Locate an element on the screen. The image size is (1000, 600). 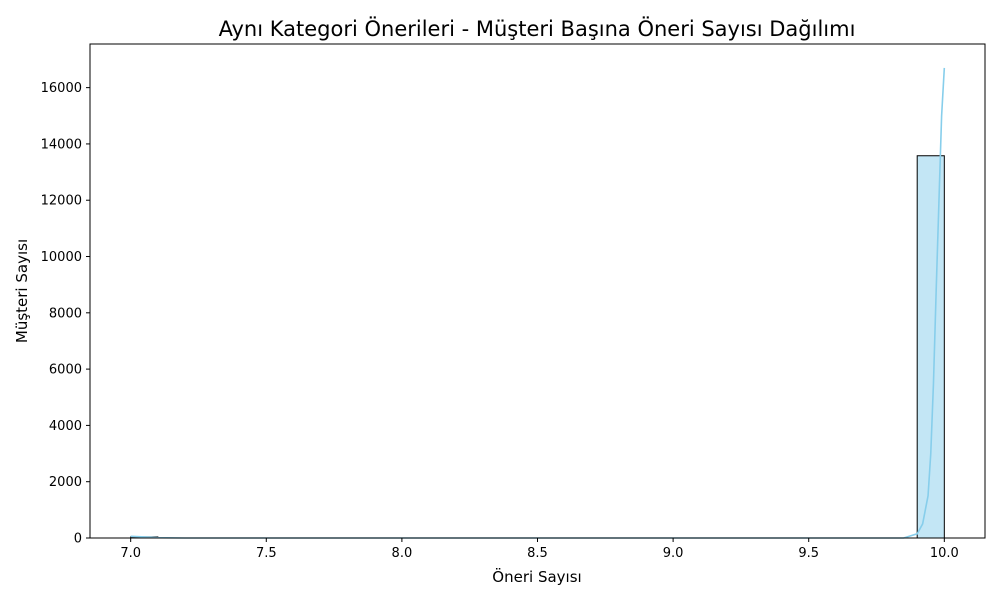
histogram-bar is located at coordinates (930, 347).